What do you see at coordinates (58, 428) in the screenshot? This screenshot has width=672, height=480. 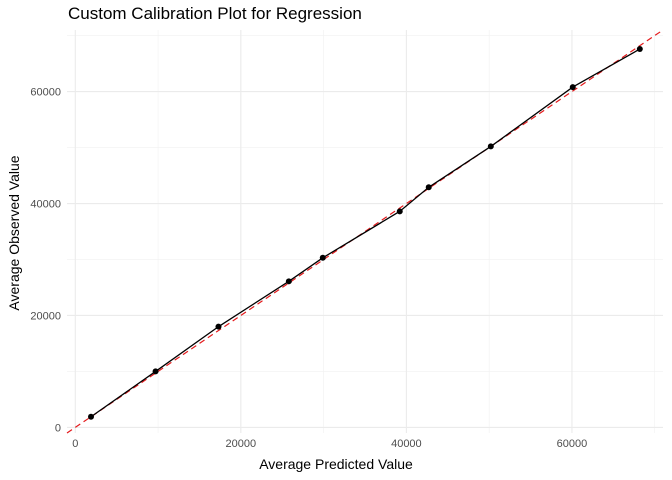 I see `y-tick-label: 0` at bounding box center [58, 428].